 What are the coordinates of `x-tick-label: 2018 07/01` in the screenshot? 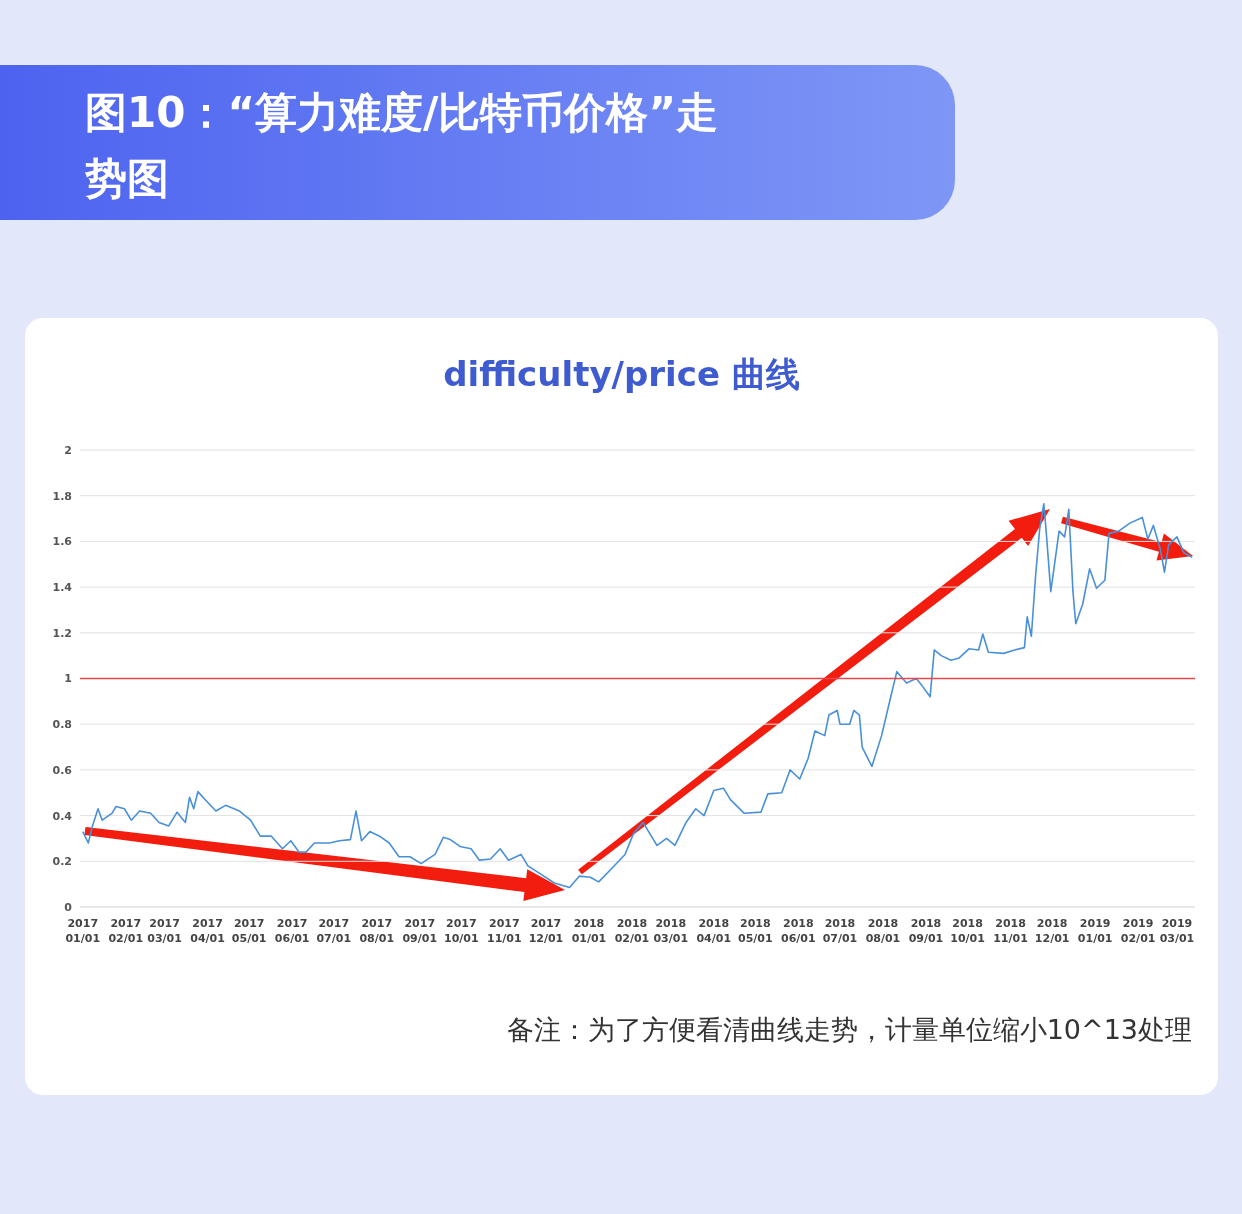 It's located at (840, 931).